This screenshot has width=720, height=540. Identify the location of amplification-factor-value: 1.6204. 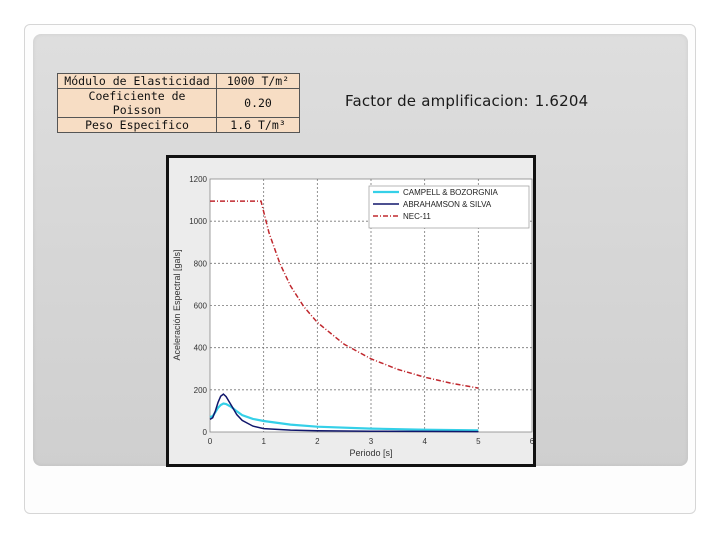
(561, 101).